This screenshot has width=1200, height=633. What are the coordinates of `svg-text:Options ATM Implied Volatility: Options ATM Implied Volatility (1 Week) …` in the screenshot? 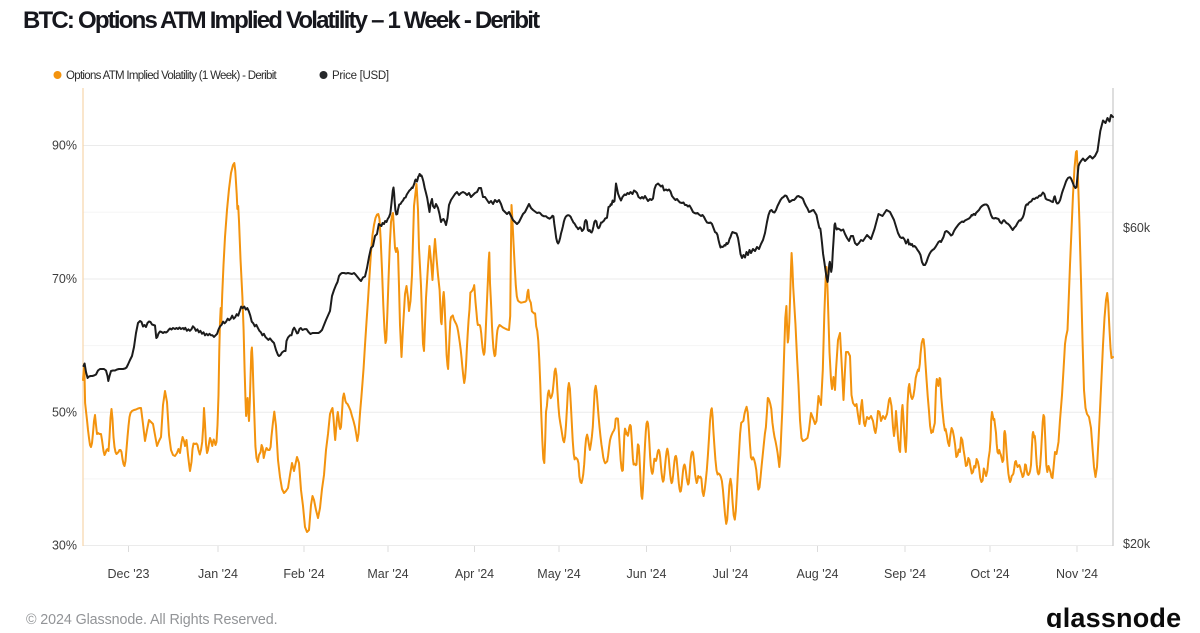 It's located at (172, 76).